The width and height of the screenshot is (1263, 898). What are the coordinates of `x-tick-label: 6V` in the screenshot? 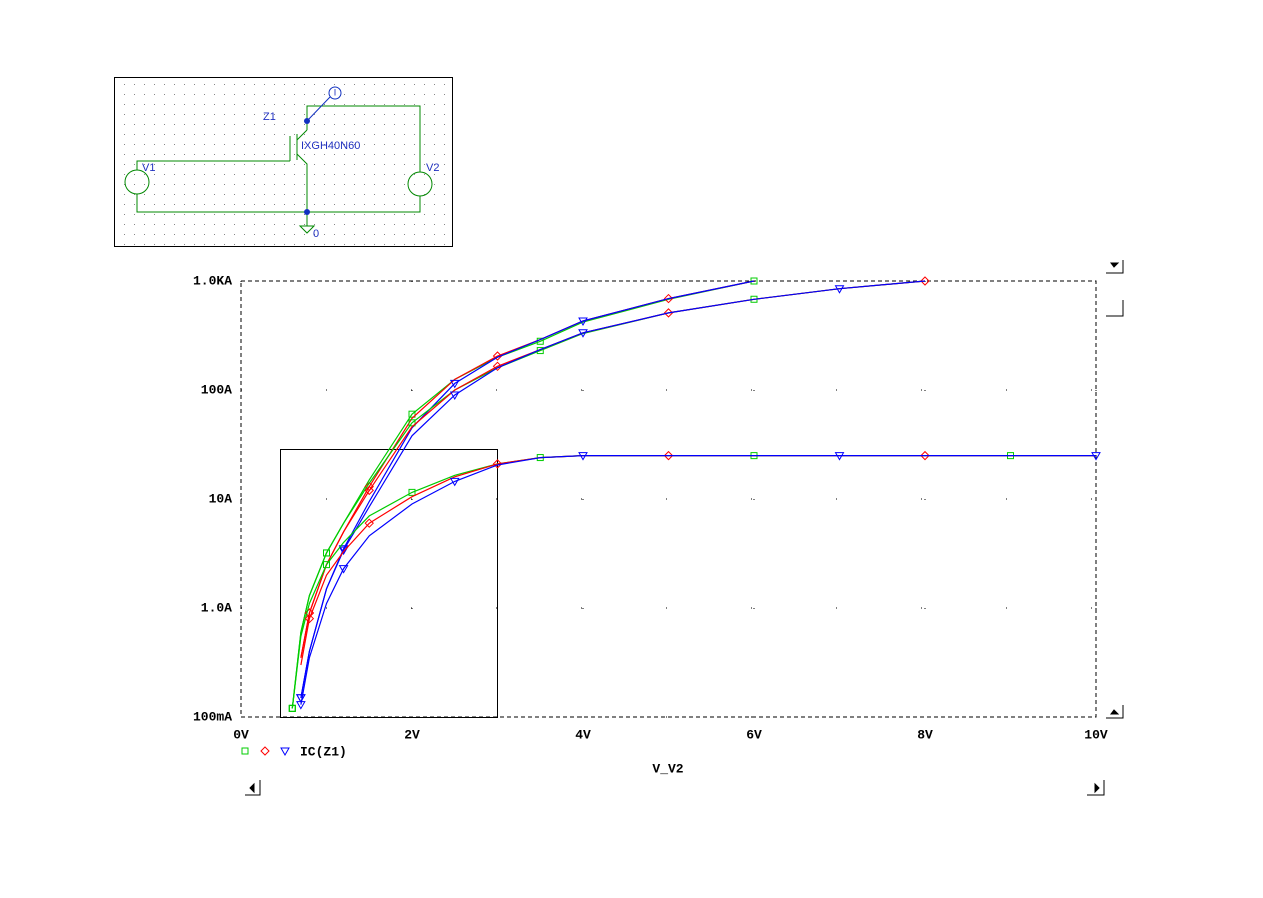 It's located at (754, 734).